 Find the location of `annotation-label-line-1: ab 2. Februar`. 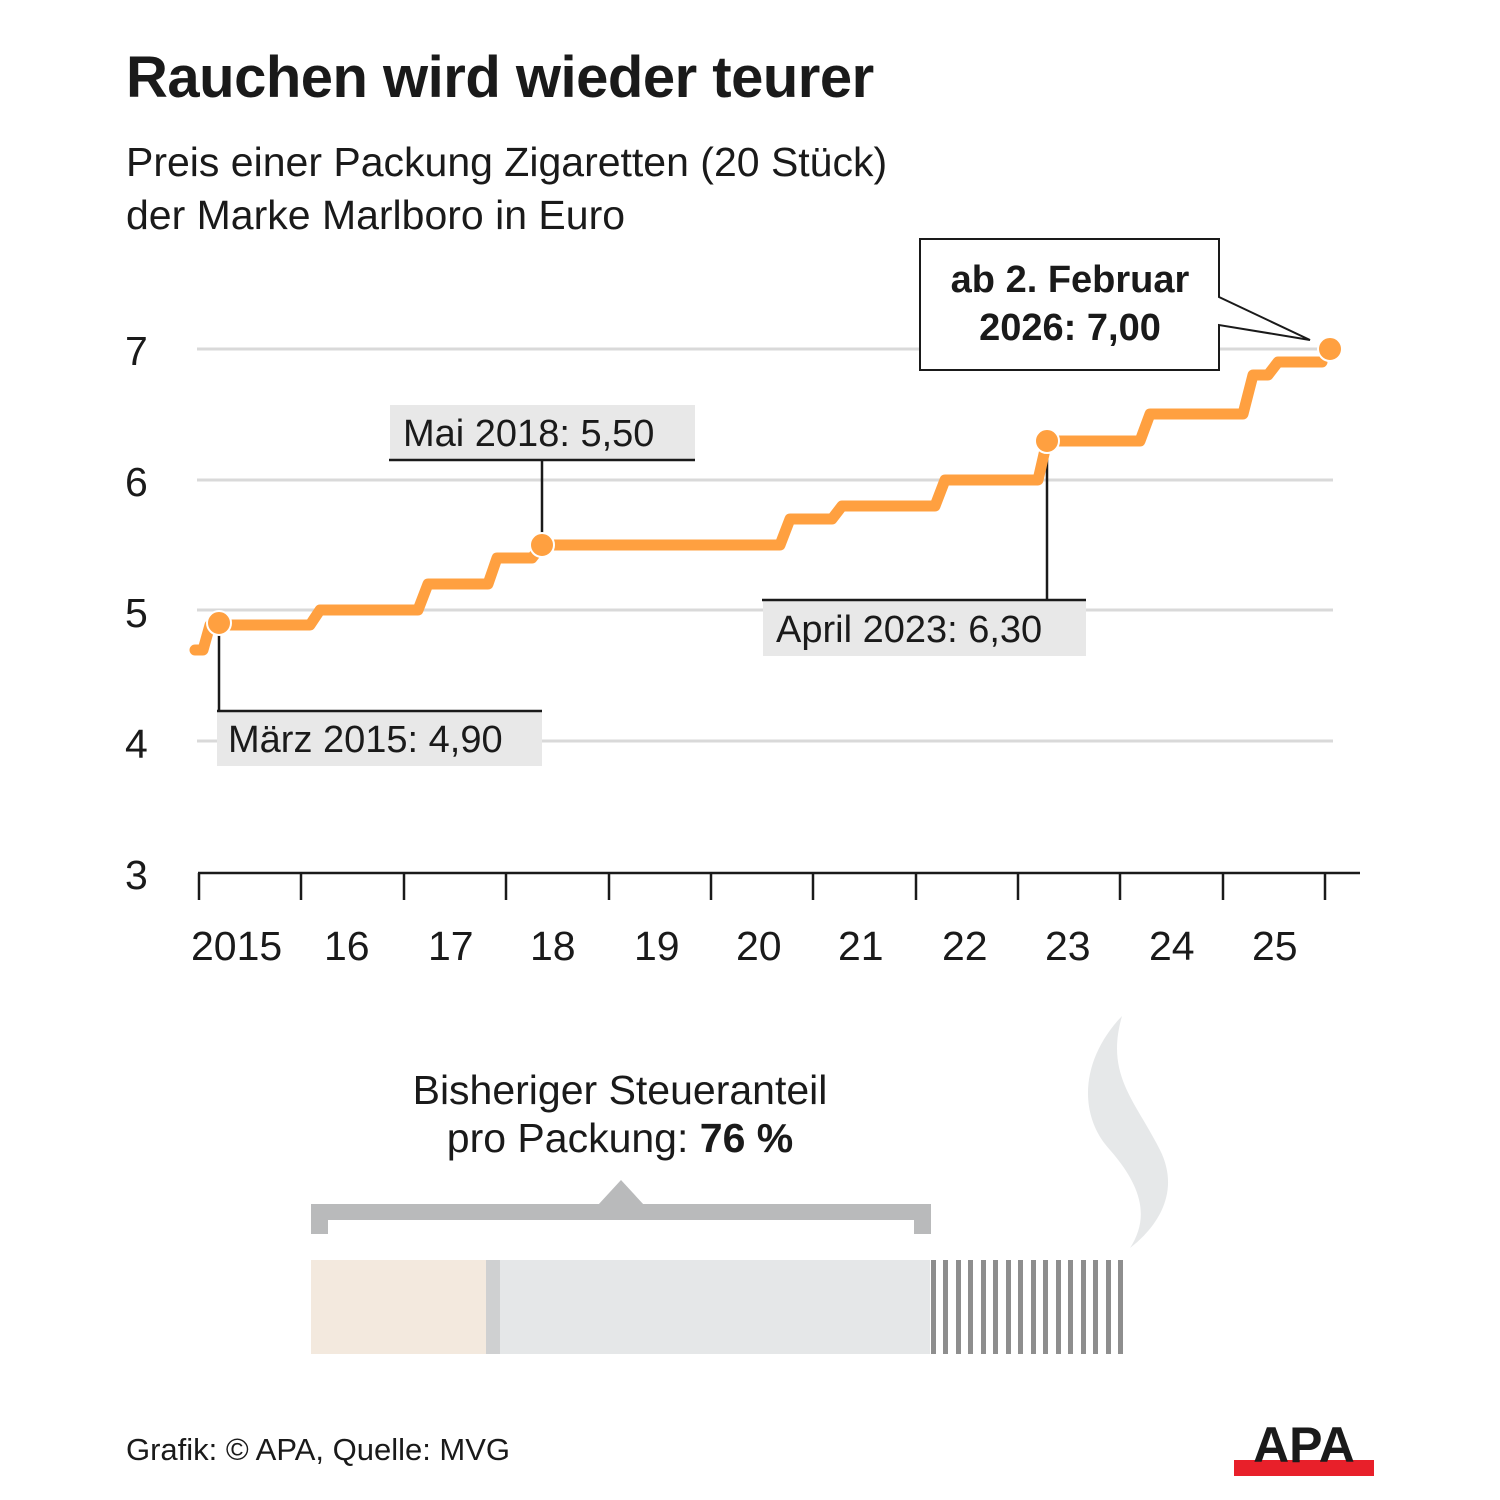

annotation-label-line-1: ab 2. Februar is located at coordinates (1070, 280).